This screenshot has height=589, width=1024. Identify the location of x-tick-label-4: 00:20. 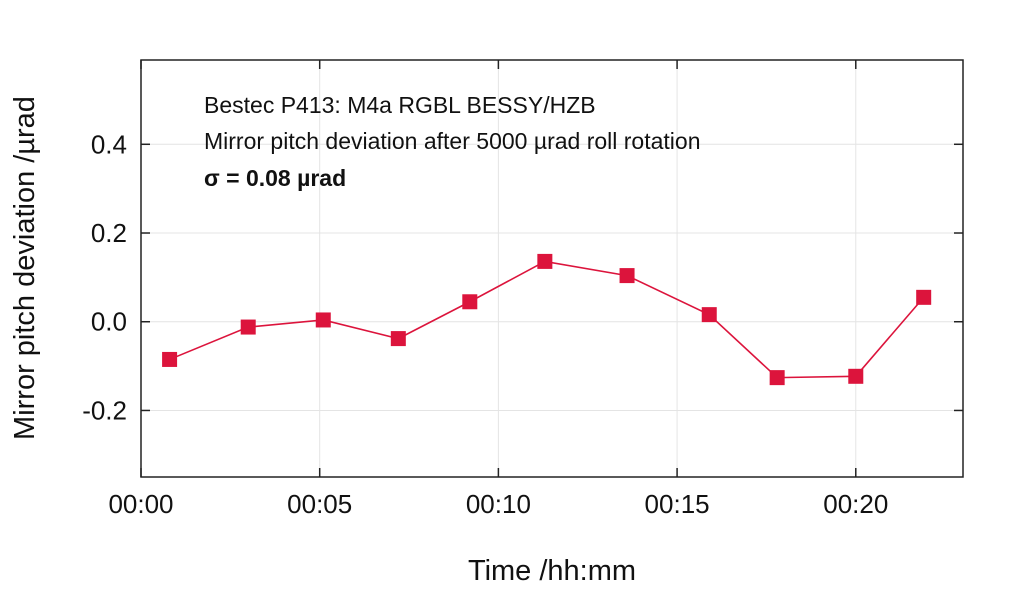
(855, 504).